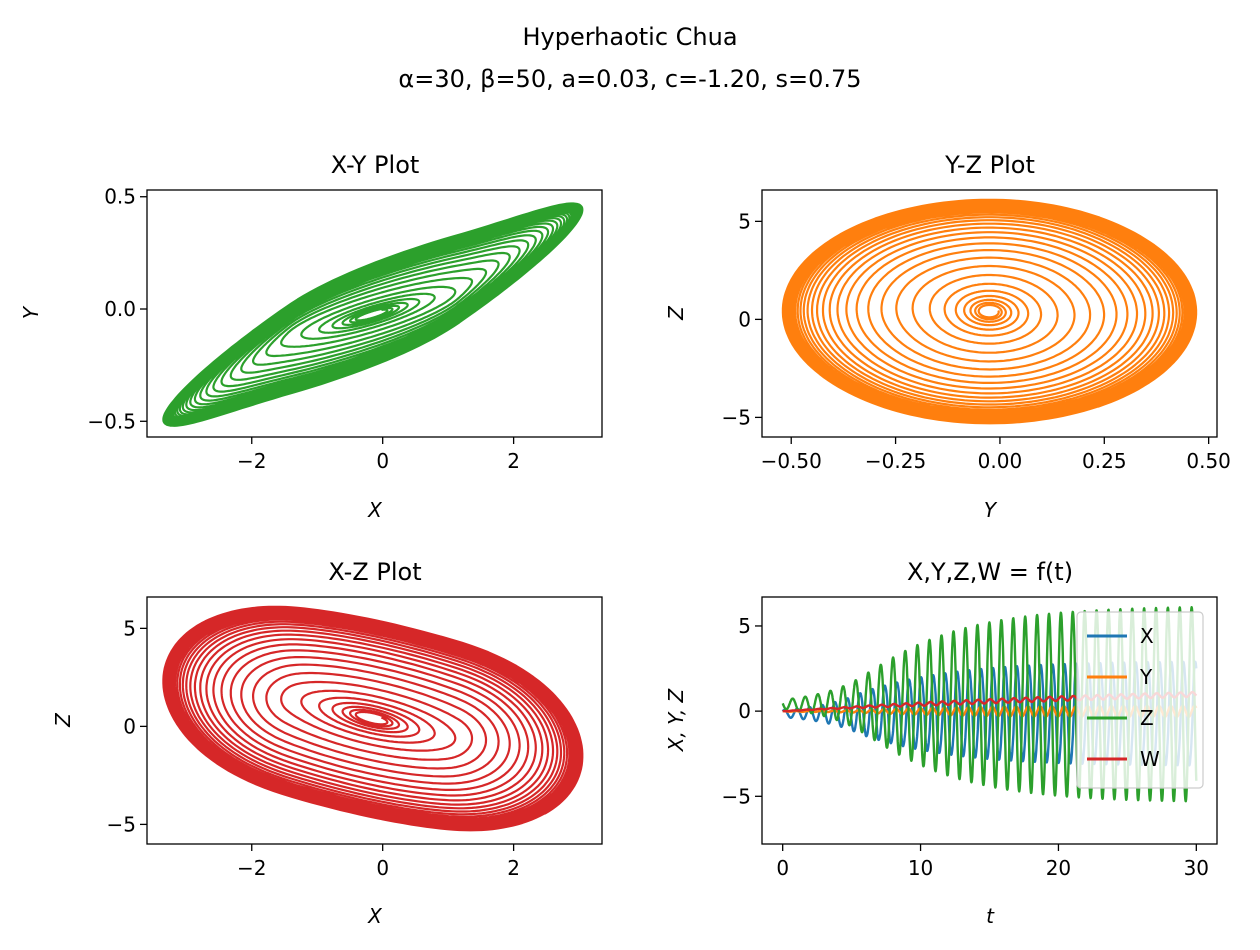  I want to click on panel-xy-plot-area, so click(373, 314).